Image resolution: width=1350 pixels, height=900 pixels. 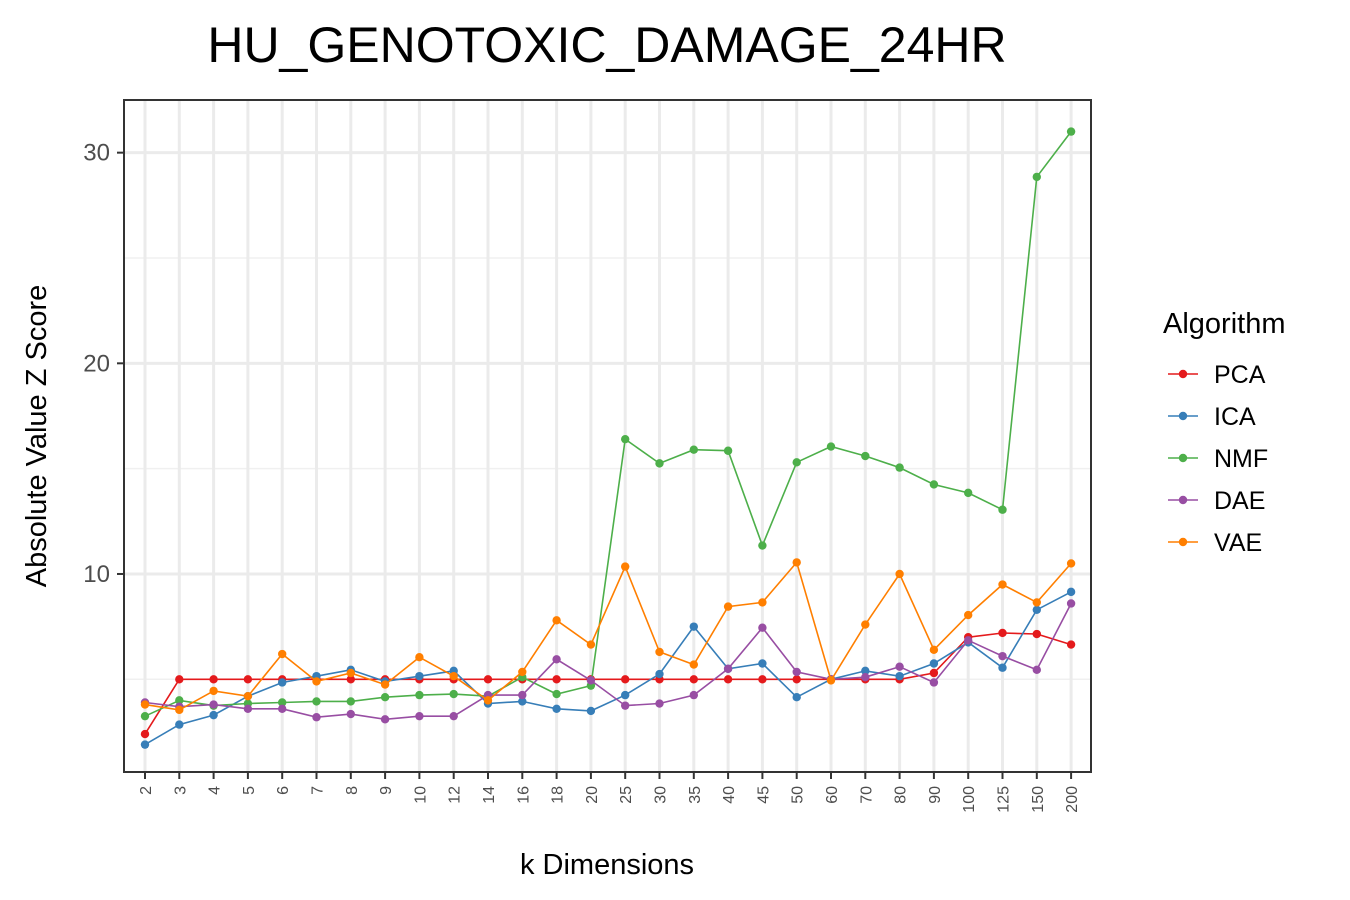 What do you see at coordinates (96, 574) in the screenshot?
I see `y-tick-label: 10` at bounding box center [96, 574].